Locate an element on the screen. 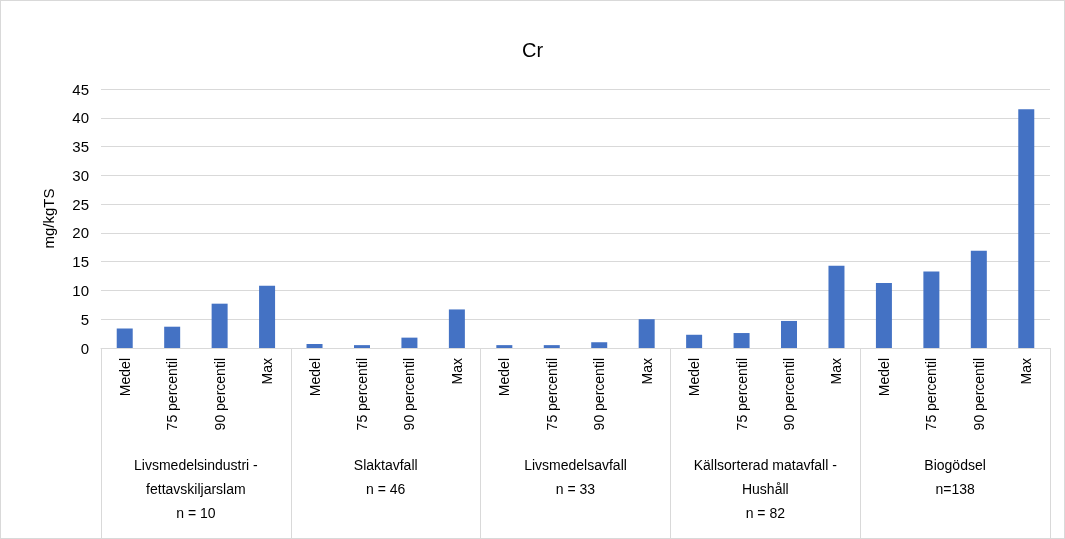 The image size is (1065, 539). y-tick-label: 5 is located at coordinates (84, 319).